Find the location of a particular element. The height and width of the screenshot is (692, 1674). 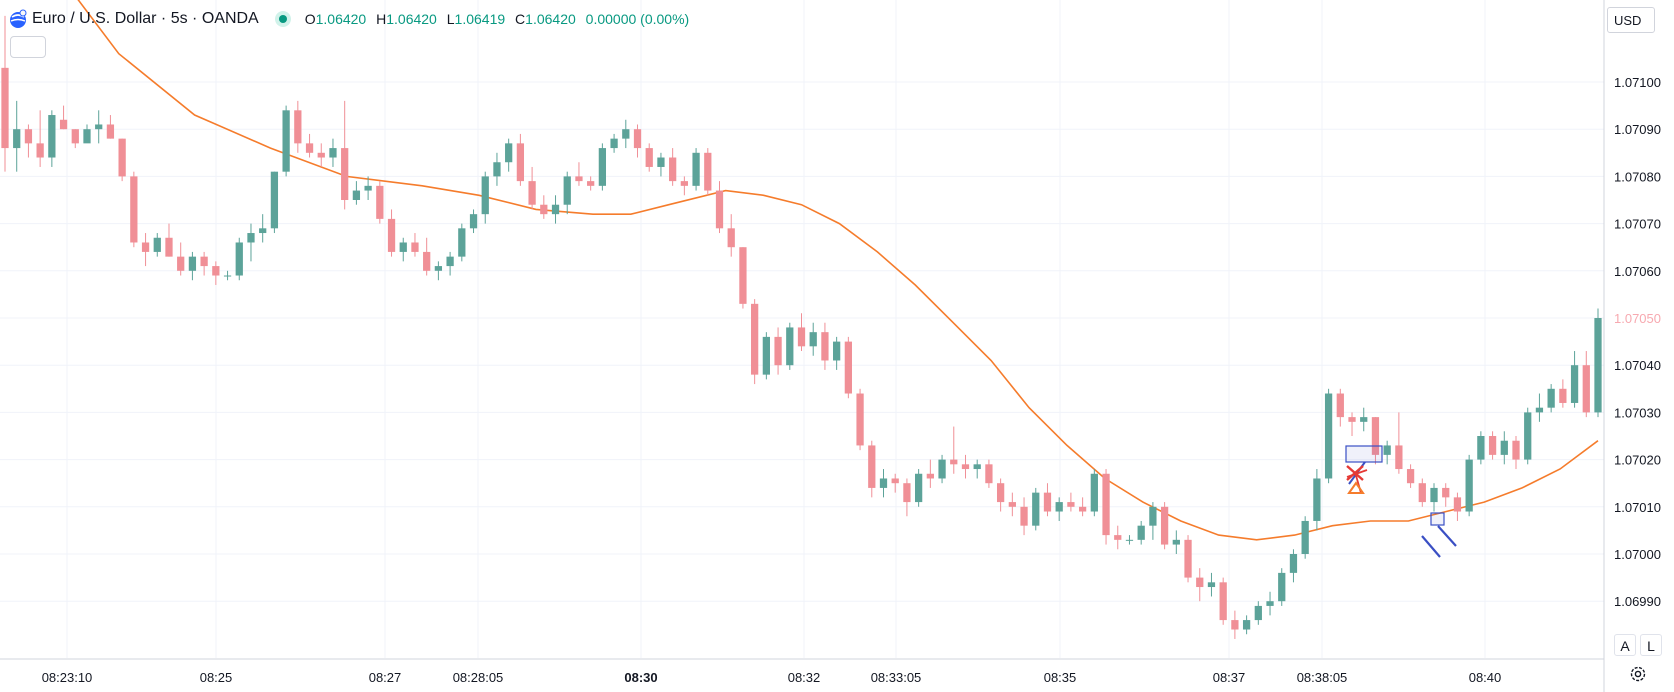

log-scale-button: L is located at coordinates (1651, 645).